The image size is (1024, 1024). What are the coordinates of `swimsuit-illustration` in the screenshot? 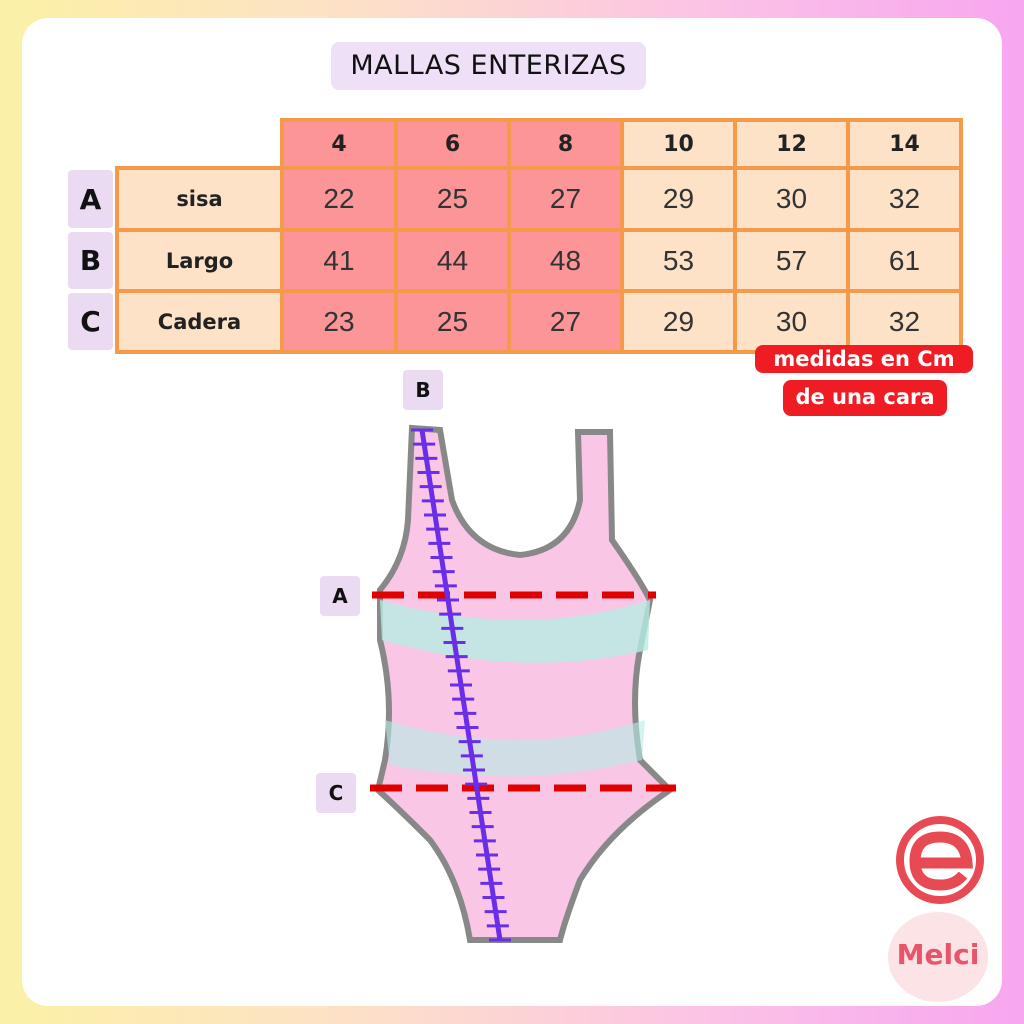 It's located at (524, 683).